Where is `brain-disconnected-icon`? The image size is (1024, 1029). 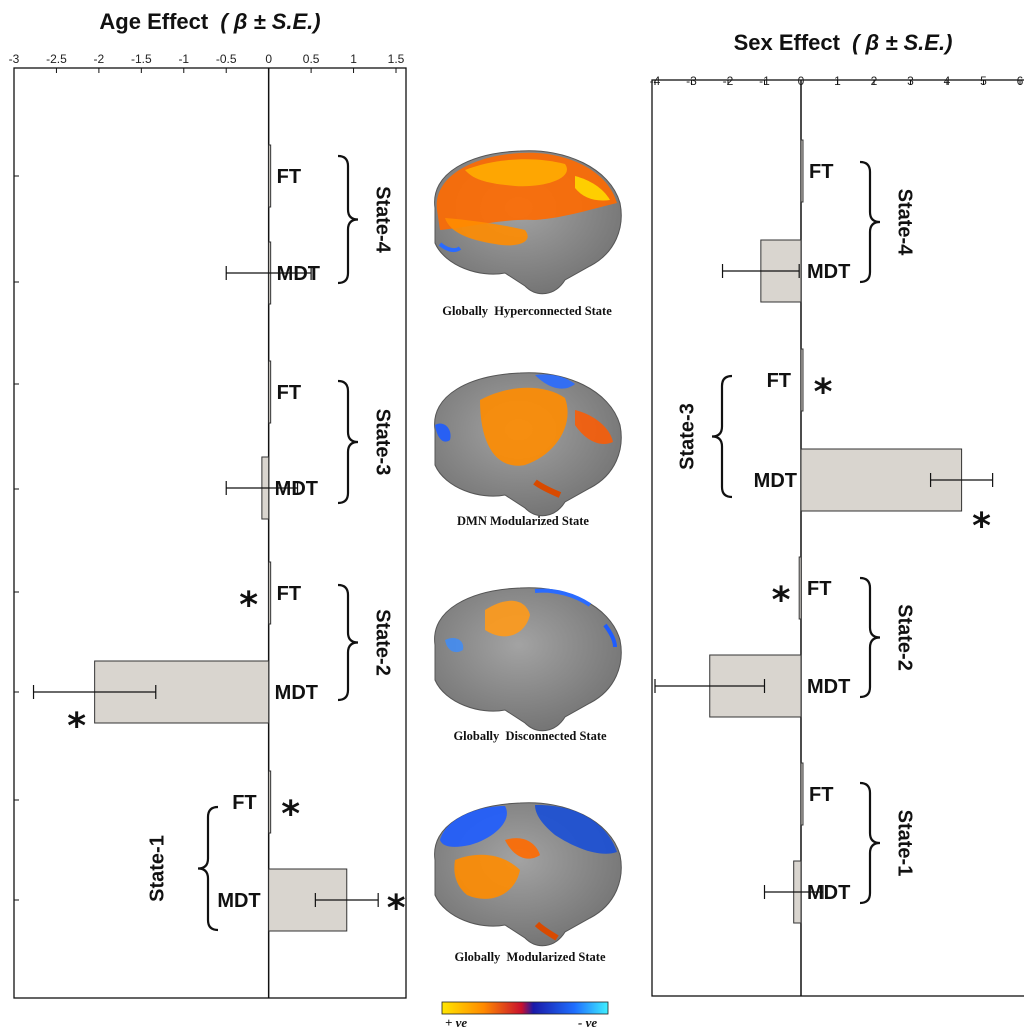
brain-disconnected-icon is located at coordinates (528, 659).